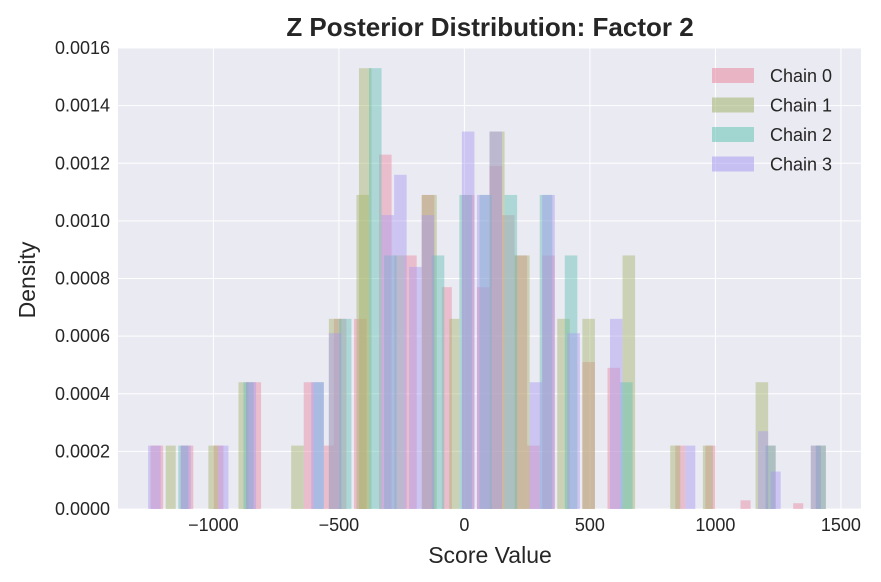 Image resolution: width=881 pixels, height=582 pixels. Describe the element at coordinates (590, 525) in the screenshot. I see `x-tick-label: 500` at that location.